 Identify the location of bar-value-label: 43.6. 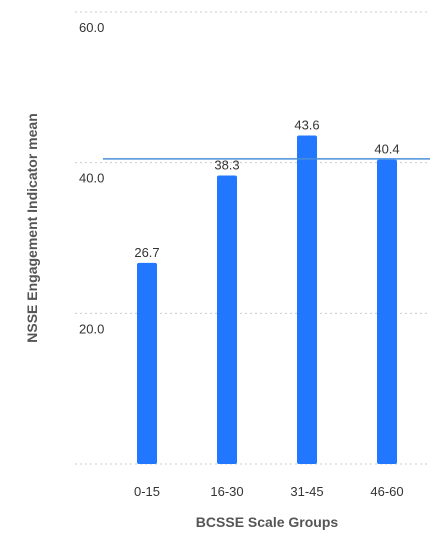
(306, 125).